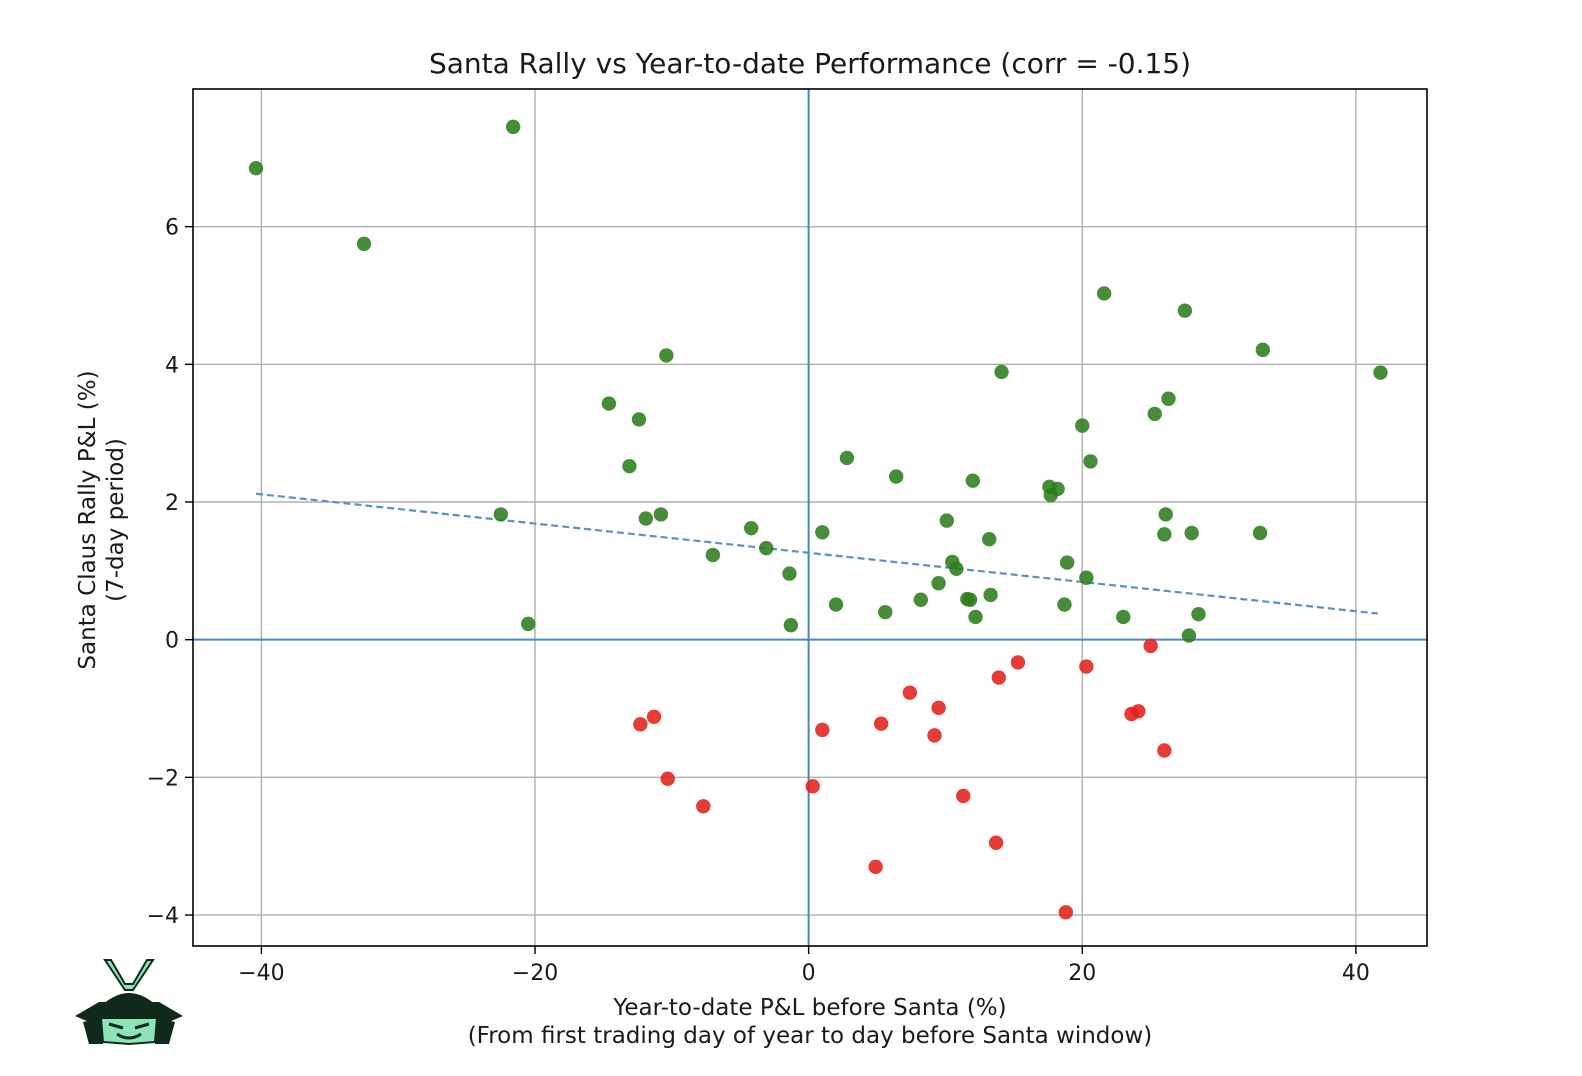  I want to click on x-tick-label: −20, so click(535, 973).